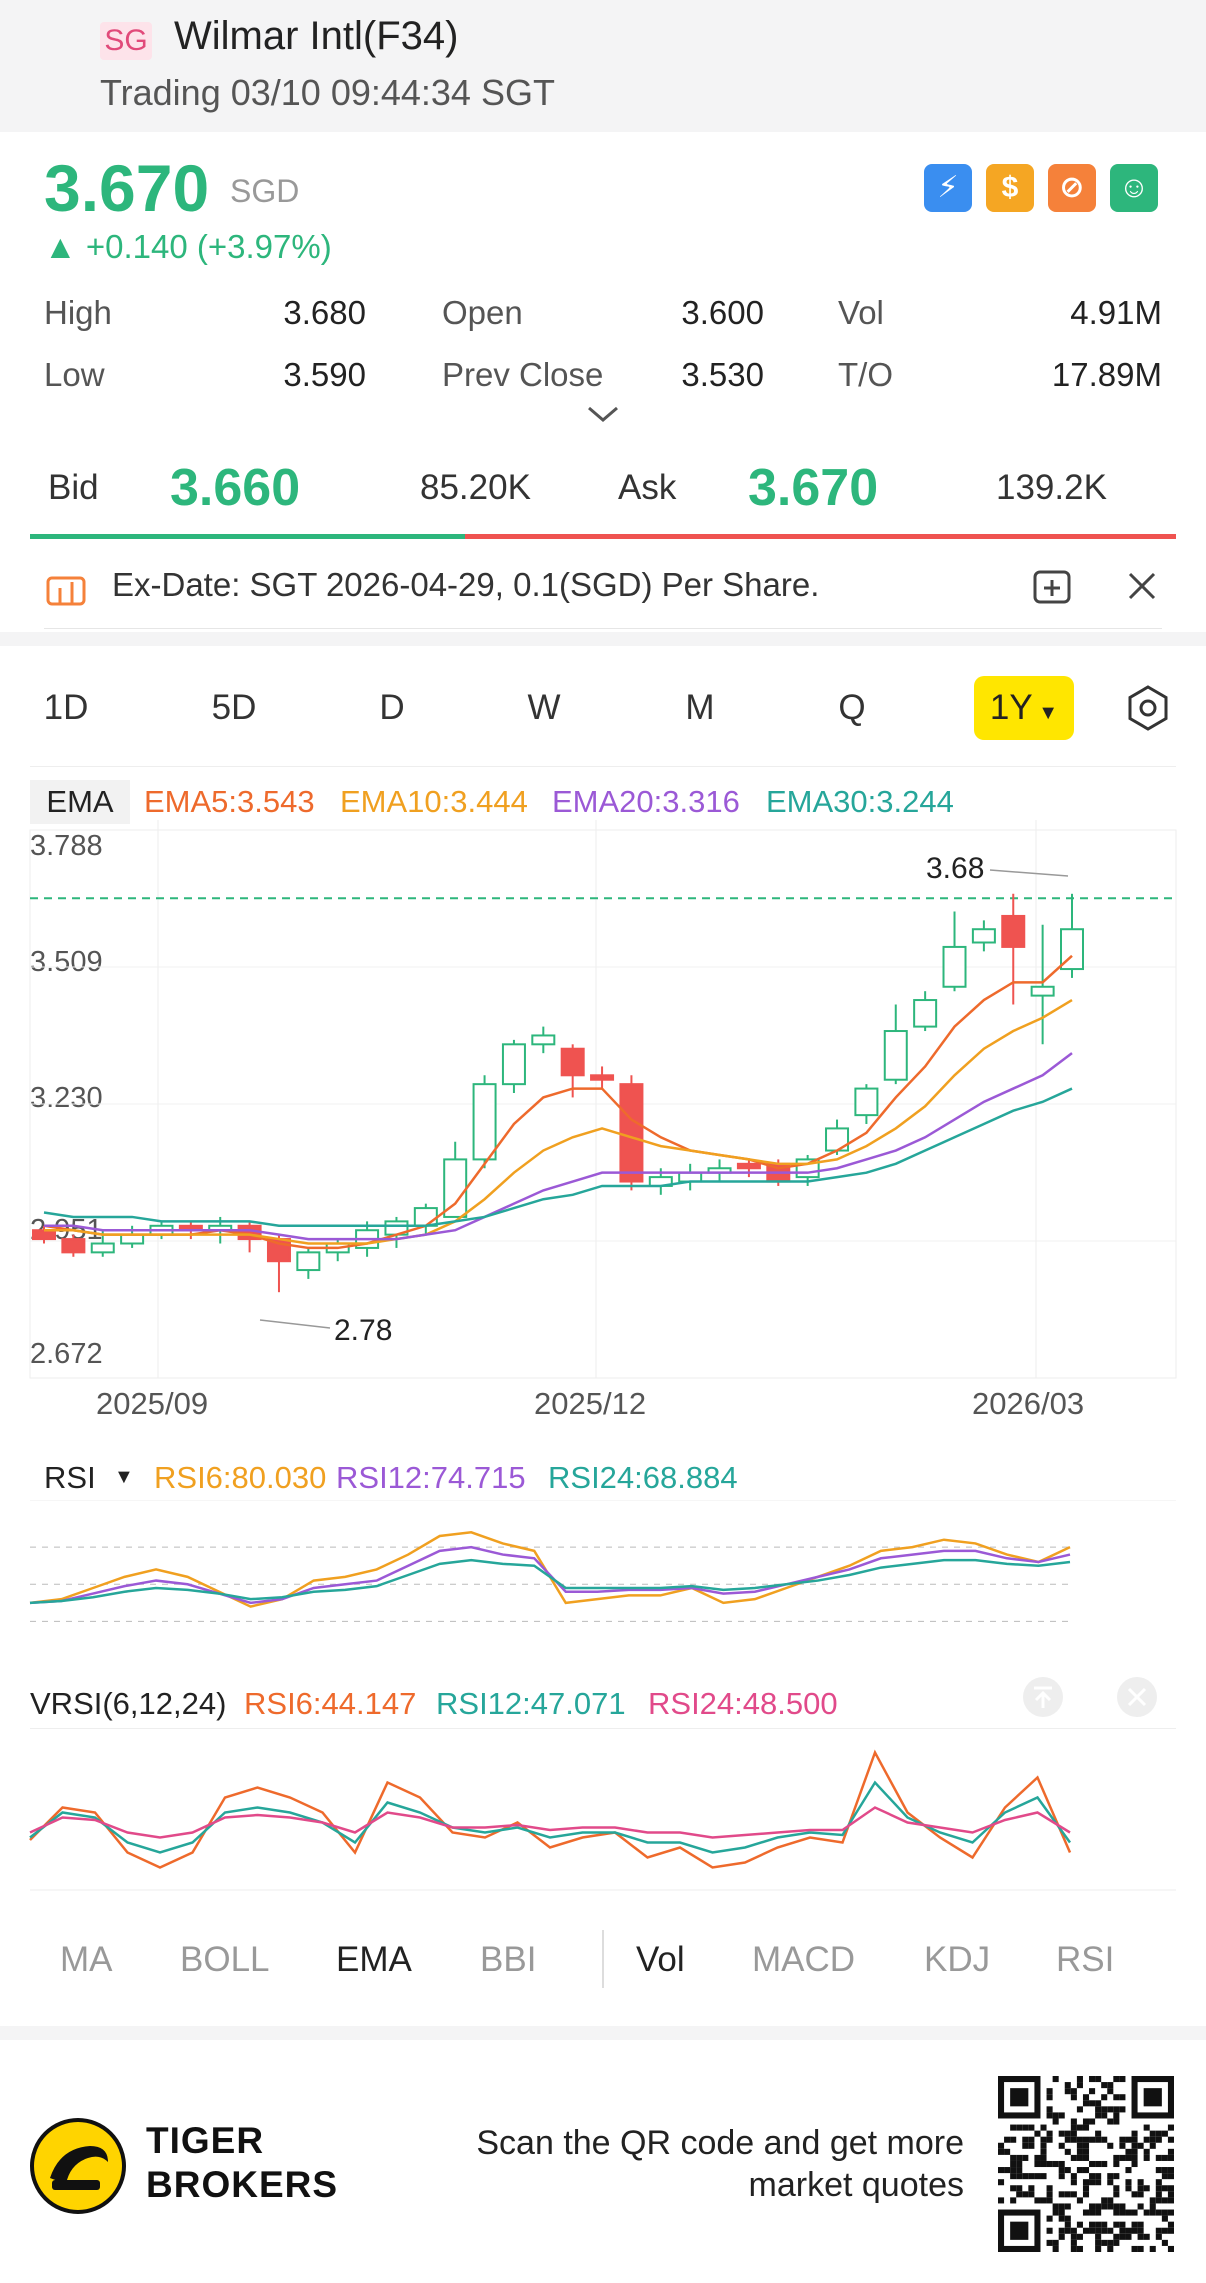 The image size is (1206, 2283). Describe the element at coordinates (531, 1703) in the screenshot. I see `vrsi12-legend: RSI12:47.071` at that location.